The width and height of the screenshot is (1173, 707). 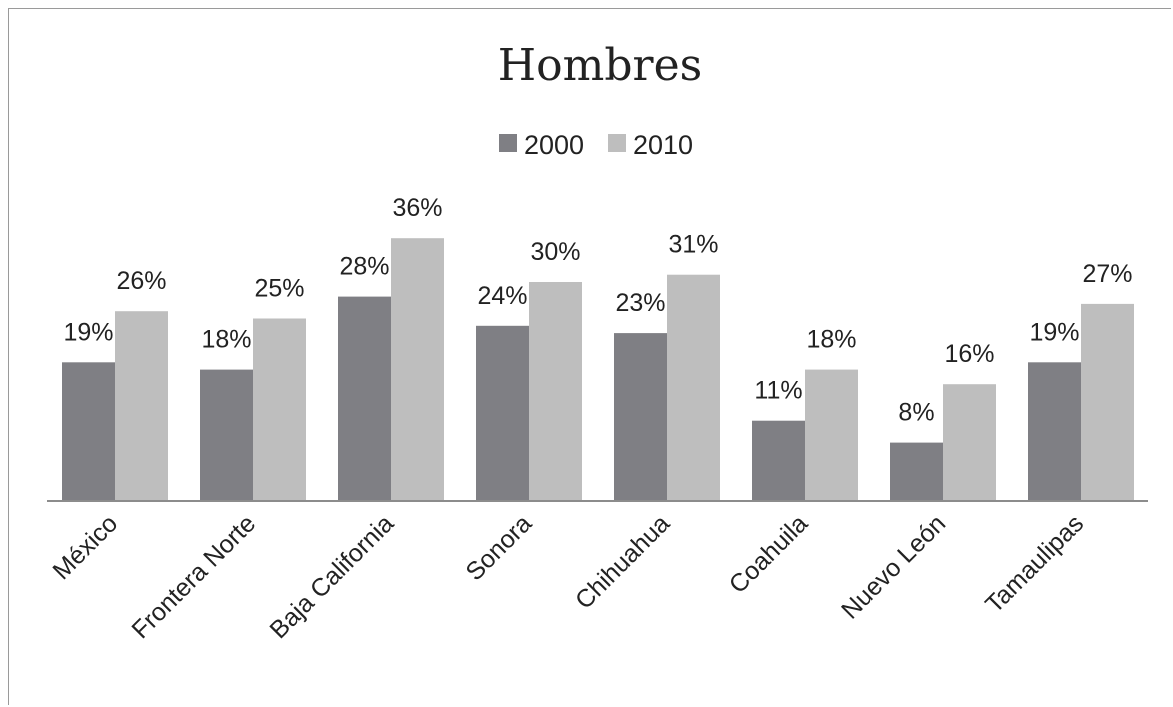 I want to click on category-label-4: Chihuahua, so click(x=622, y=561).